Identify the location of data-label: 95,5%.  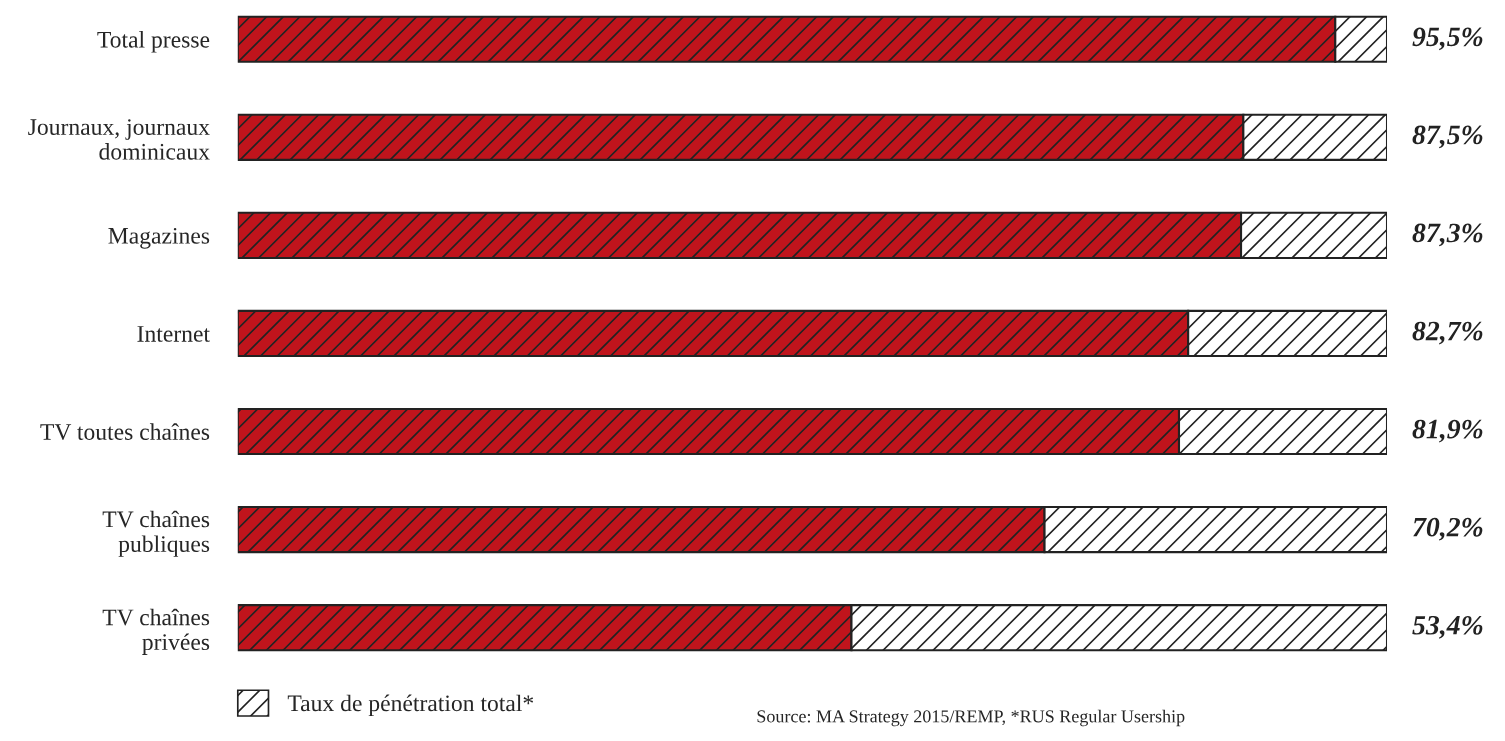
(1447, 39).